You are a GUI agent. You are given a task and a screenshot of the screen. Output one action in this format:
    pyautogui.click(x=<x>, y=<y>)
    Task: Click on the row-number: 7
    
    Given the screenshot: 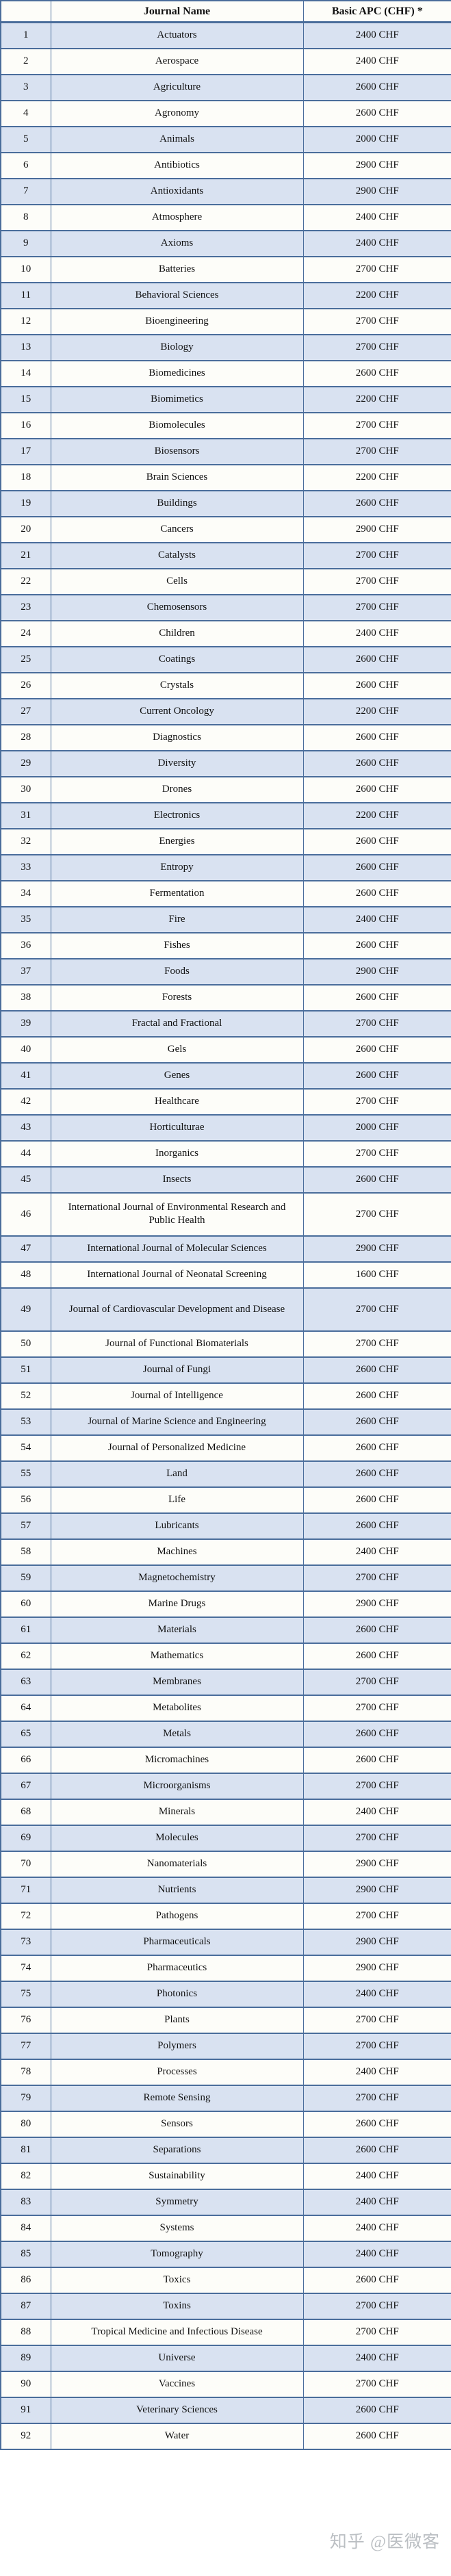 What is the action you would take?
    pyautogui.click(x=25, y=191)
    